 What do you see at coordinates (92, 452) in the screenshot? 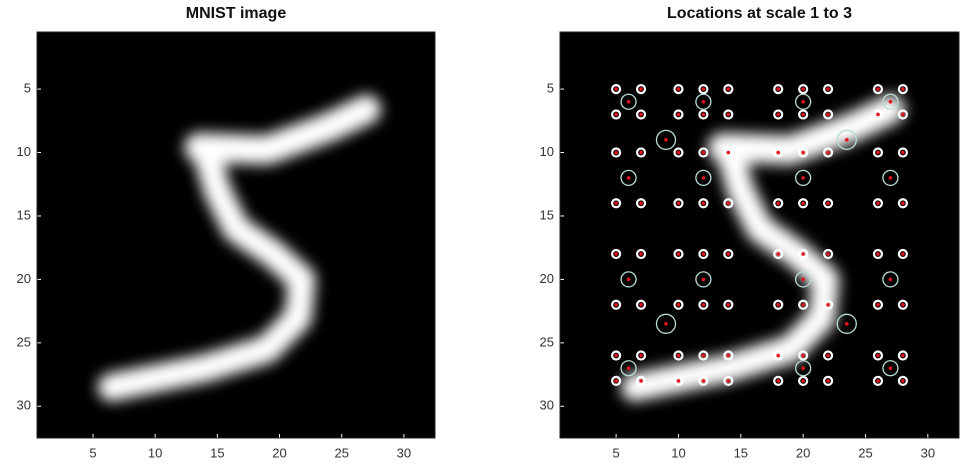
I see `x-tick-label: 5` at bounding box center [92, 452].